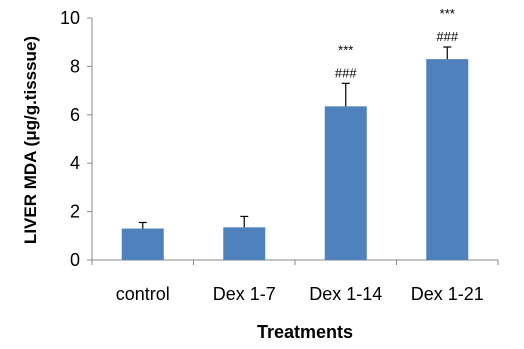 The height and width of the screenshot is (349, 524). What do you see at coordinates (30, 140) in the screenshot?
I see `y-axis-label: LIVER MDA (μg/g.tisssue)` at bounding box center [30, 140].